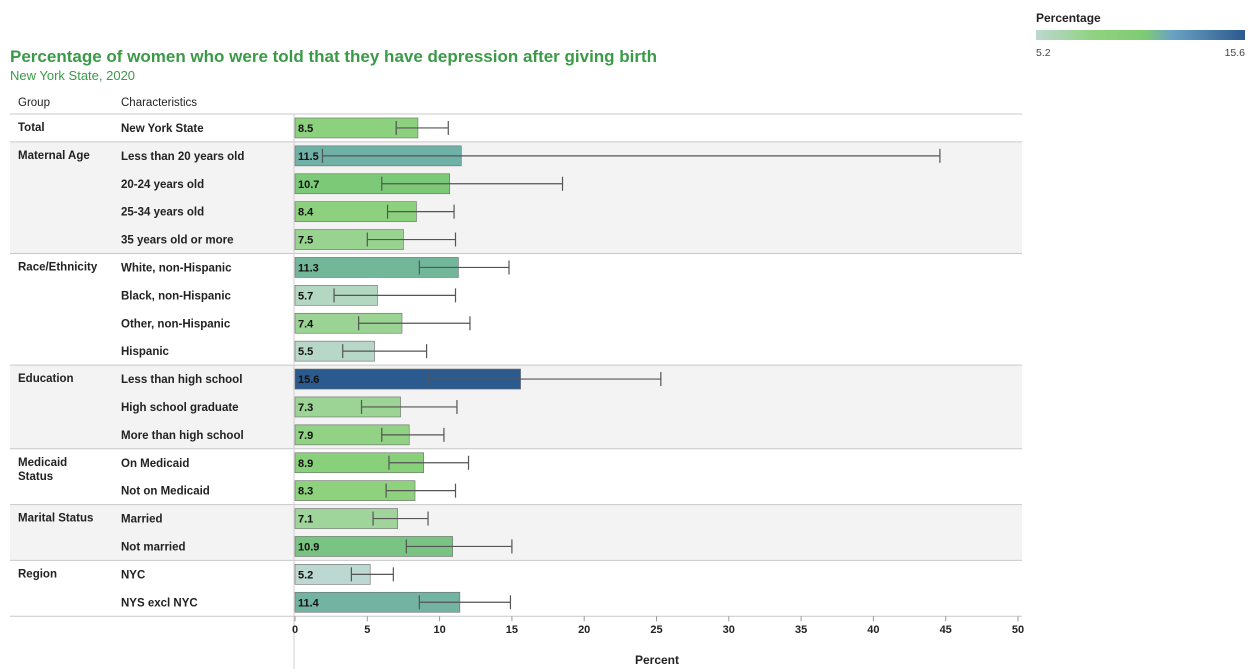 The image size is (1251, 669). Describe the element at coordinates (176, 268) in the screenshot. I see `category-label: White, non-Hispanic` at that location.